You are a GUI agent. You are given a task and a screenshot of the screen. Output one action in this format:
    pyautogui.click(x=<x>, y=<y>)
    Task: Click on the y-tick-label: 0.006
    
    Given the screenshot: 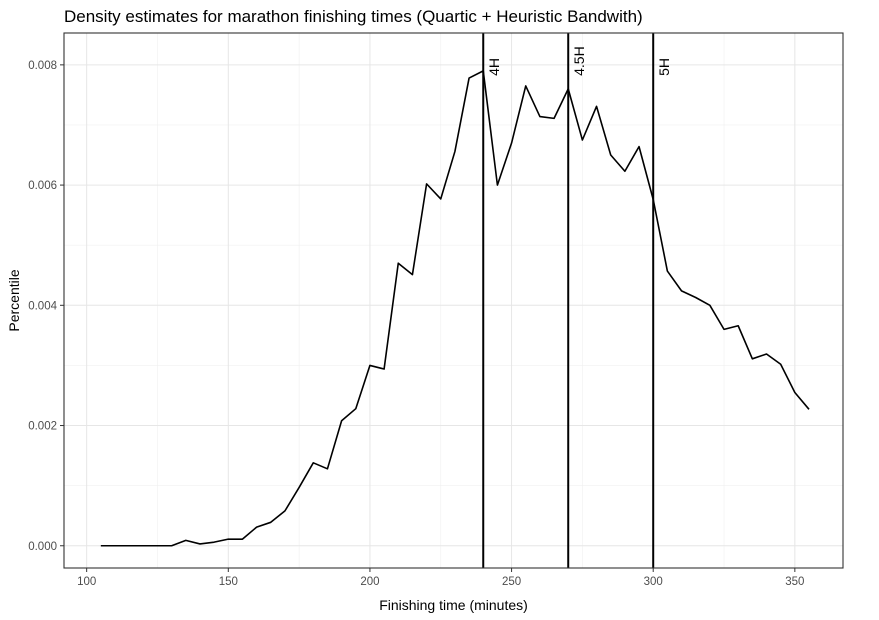 What is the action you would take?
    pyautogui.click(x=42, y=186)
    